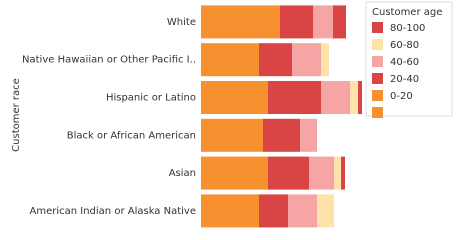 The height and width of the screenshot is (240, 456). Describe the element at coordinates (113, 211) in the screenshot. I see `y-tick-label: American Indian or Alaska Native` at that location.